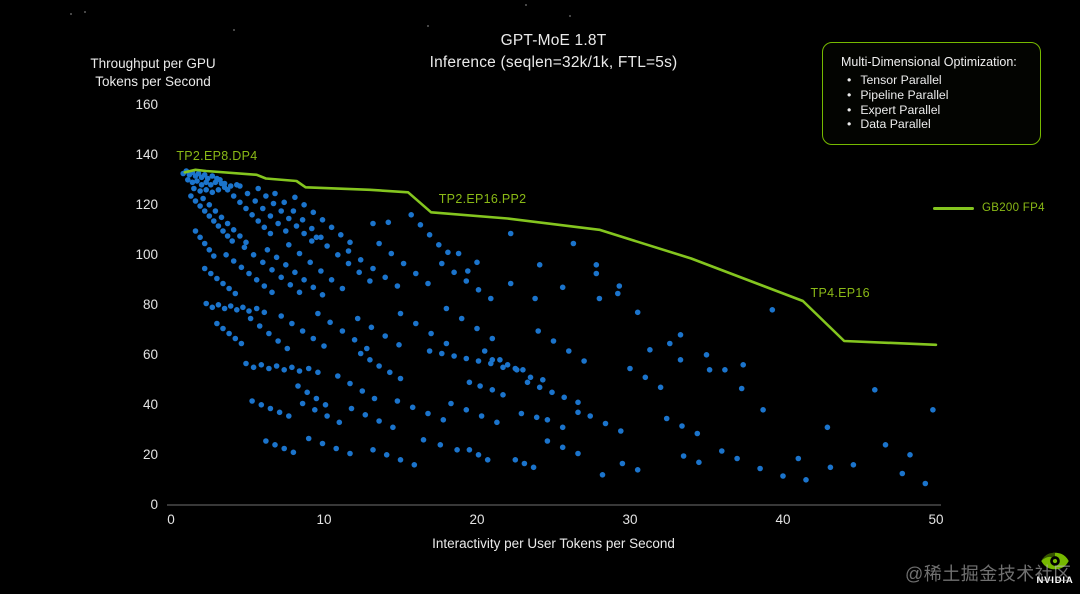  I want to click on y-tick-label: 60, so click(150, 354).